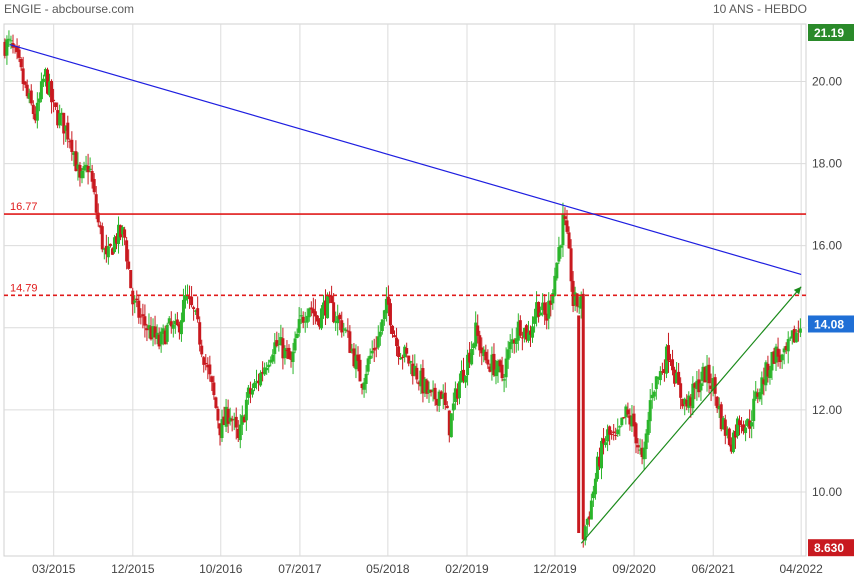  I want to click on price-badge-low, so click(831, 548).